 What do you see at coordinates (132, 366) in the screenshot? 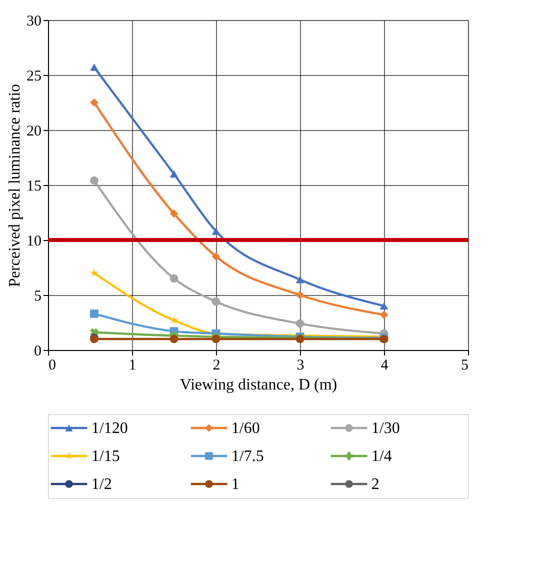
I see `x-tick-label: 1` at bounding box center [132, 366].